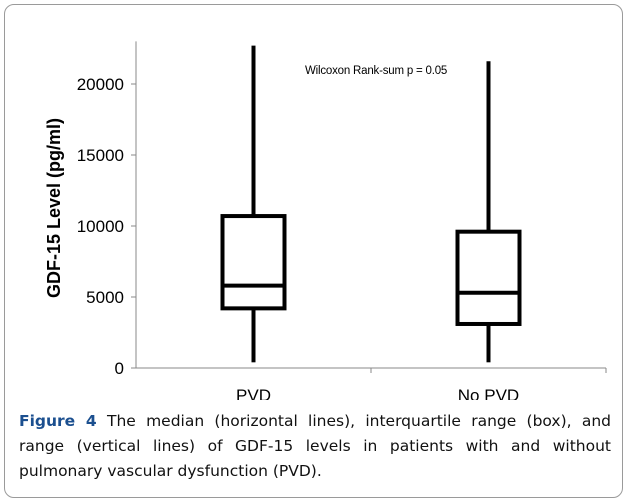  I want to click on wilcoxon-annotation: Wilcoxon Rank-sum p = 0.05, so click(376, 71).